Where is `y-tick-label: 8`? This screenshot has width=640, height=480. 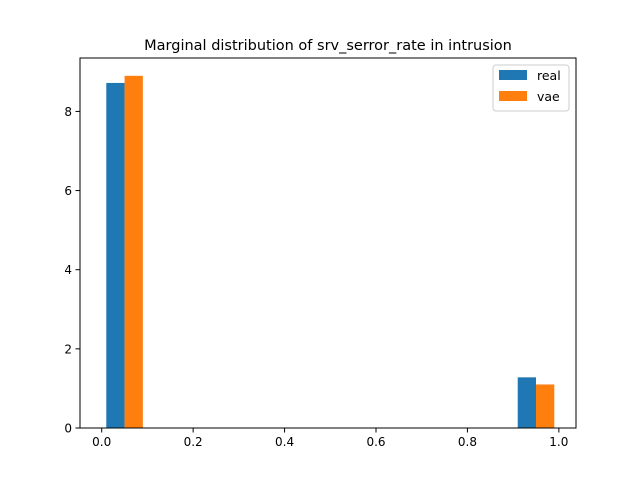
y-tick-label: 8 is located at coordinates (68, 112).